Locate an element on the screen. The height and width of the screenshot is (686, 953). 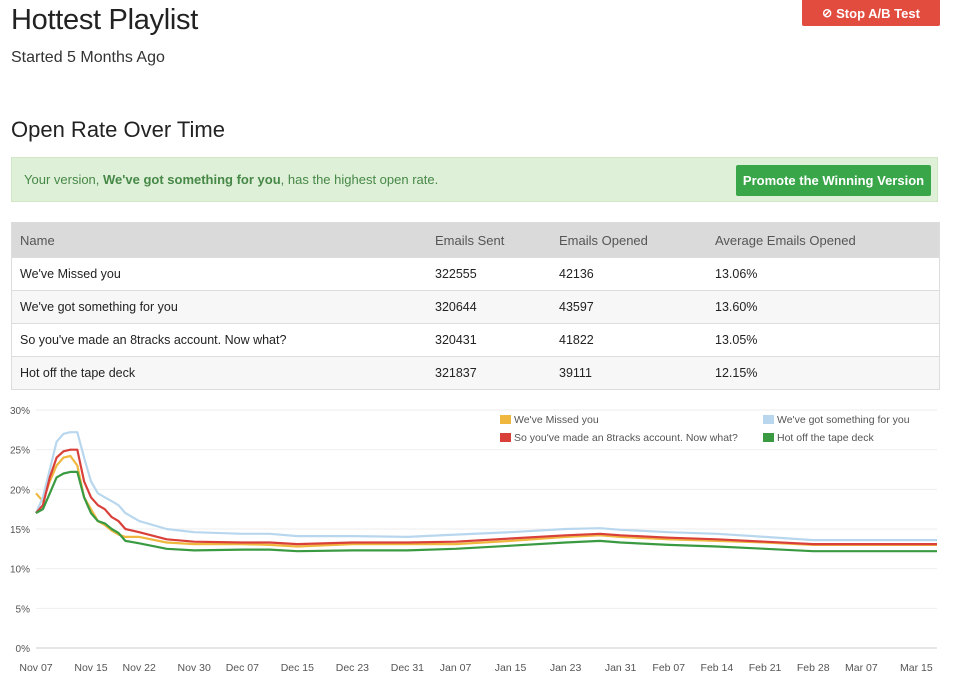
x-tick-label: Jan 15 is located at coordinates (511, 668).